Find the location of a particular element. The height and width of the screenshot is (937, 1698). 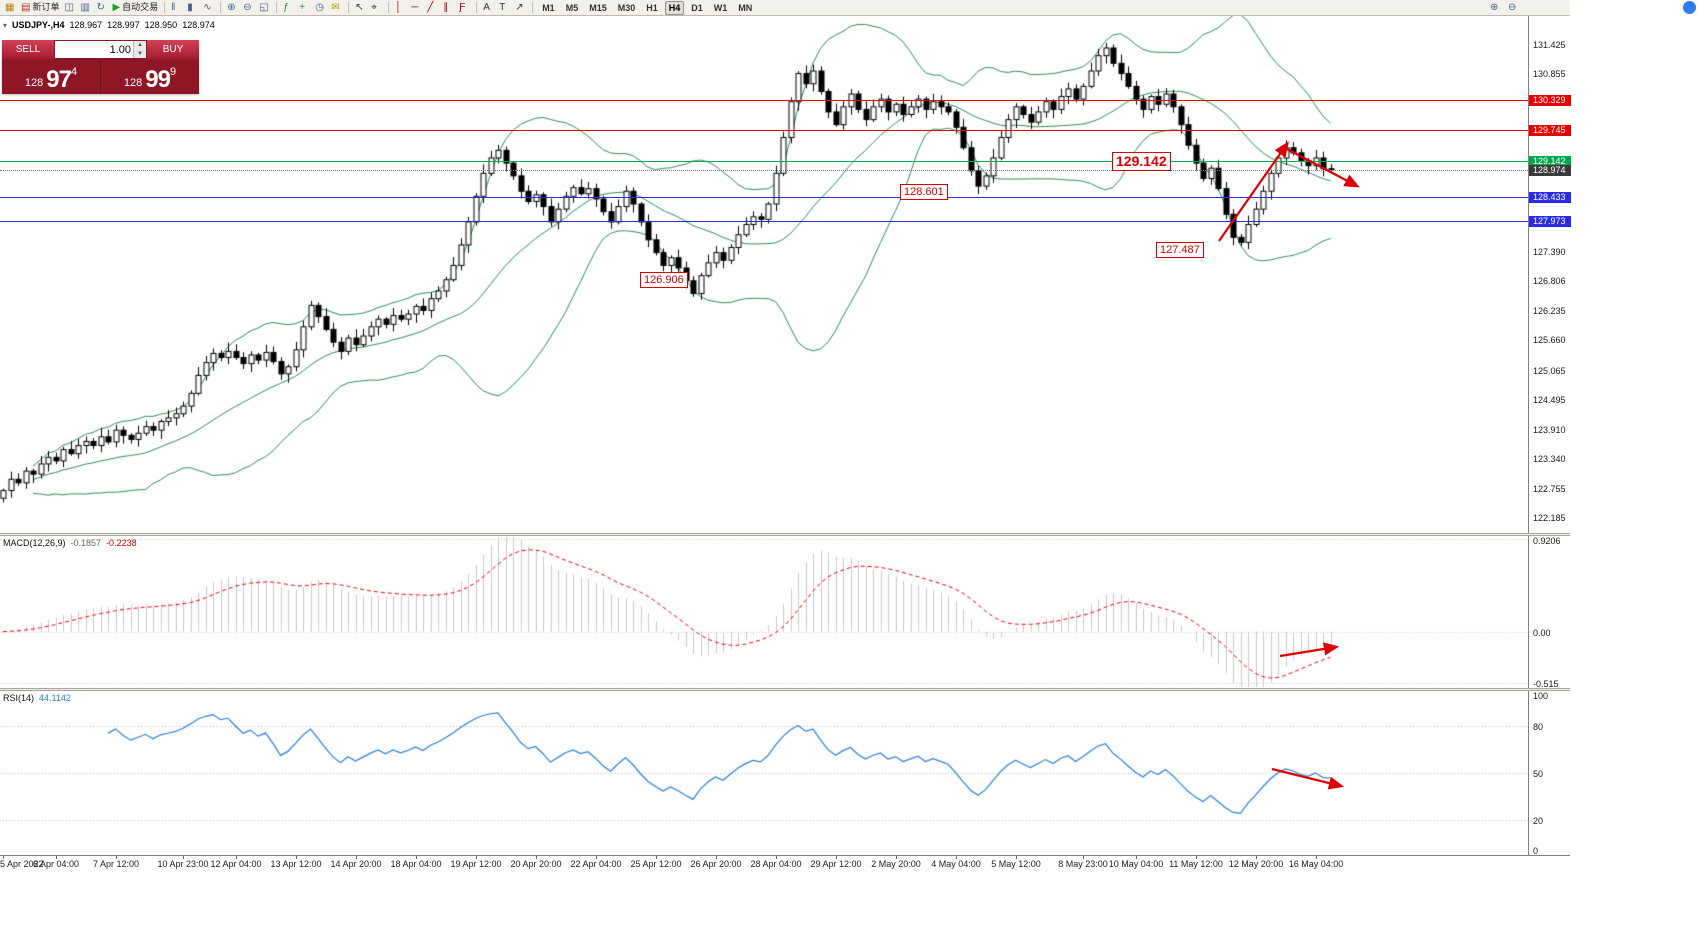

candle-chart-icon: ▮ is located at coordinates (192, 8).